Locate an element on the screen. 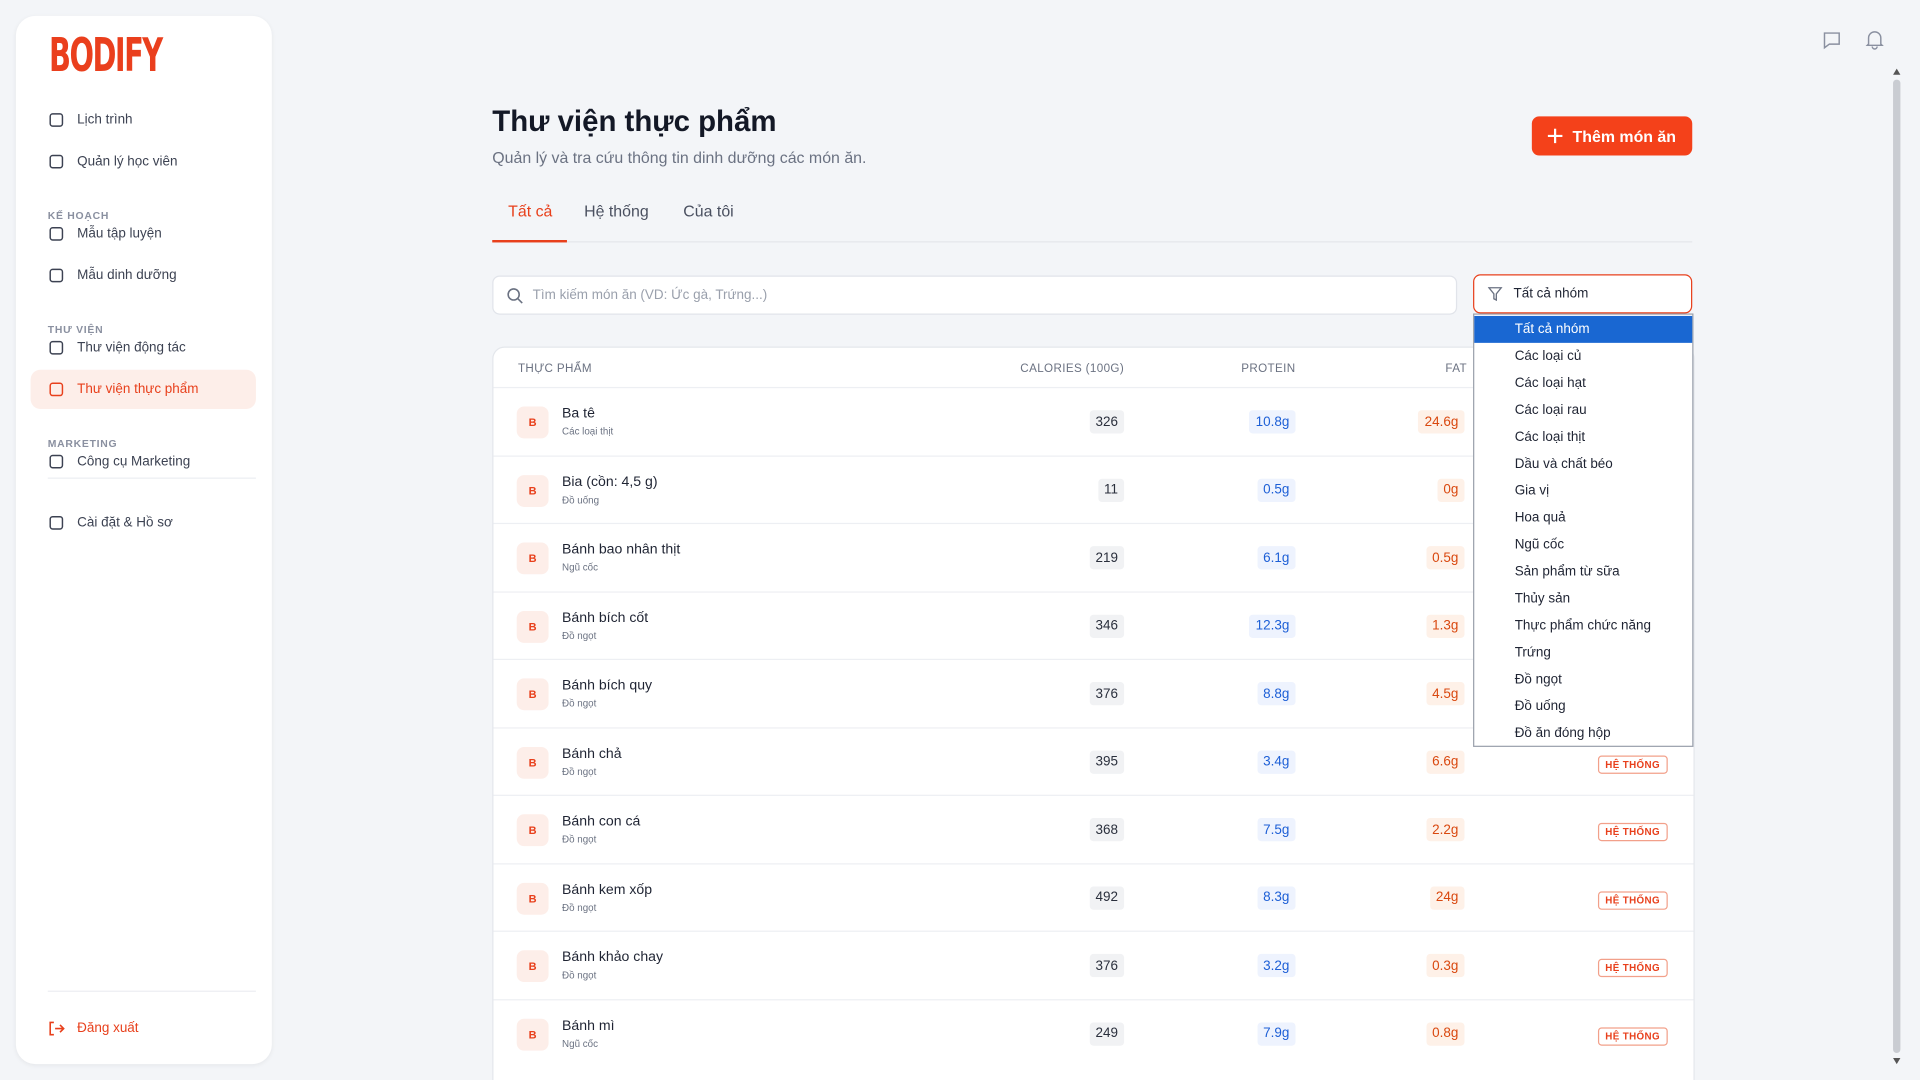  dropdown-option: Tất cả nhóm is located at coordinates (1583, 329).